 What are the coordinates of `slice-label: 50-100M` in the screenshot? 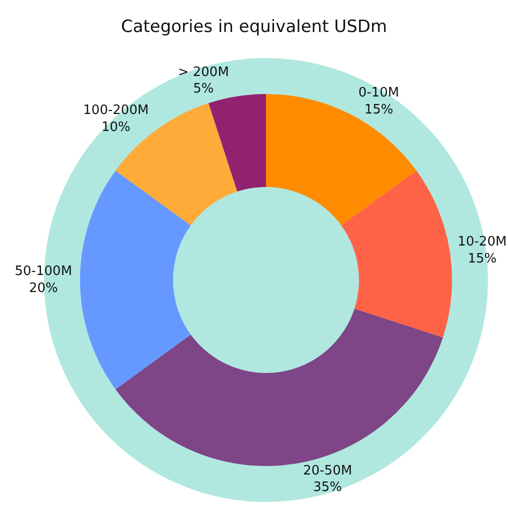 It's located at (43, 272).